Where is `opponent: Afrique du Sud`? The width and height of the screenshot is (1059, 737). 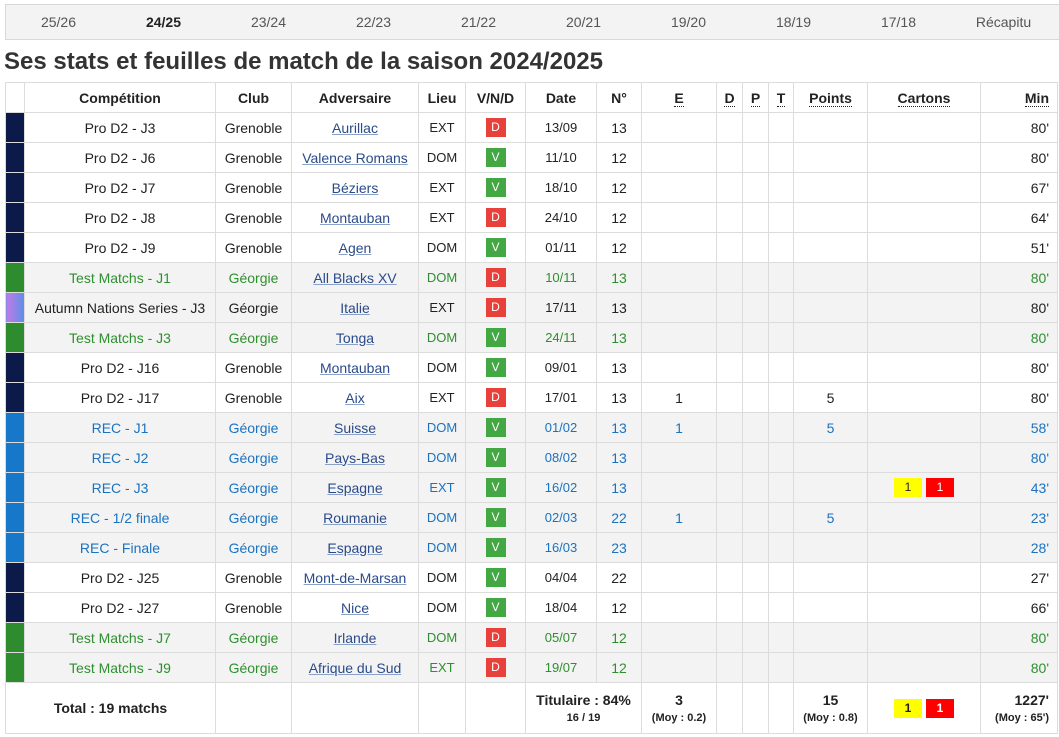
opponent: Afrique du Sud is located at coordinates (355, 667).